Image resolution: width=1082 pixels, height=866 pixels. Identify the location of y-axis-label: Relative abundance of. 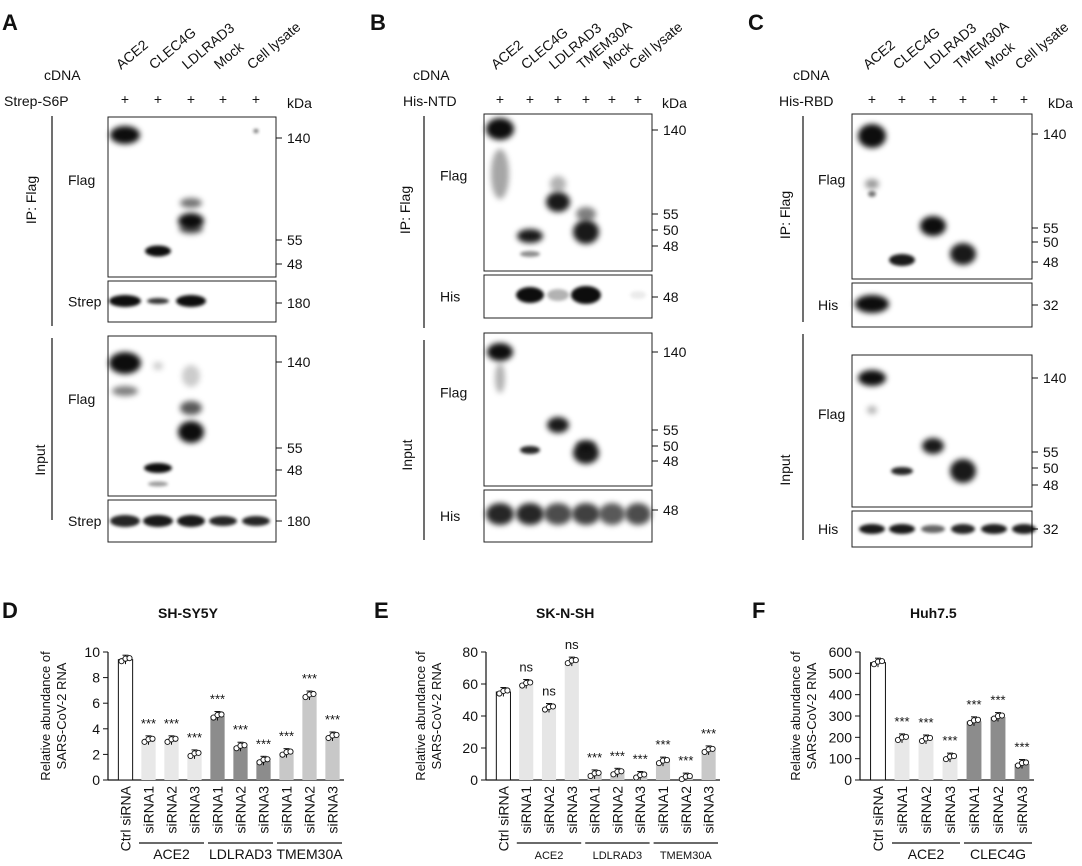
(795, 716).